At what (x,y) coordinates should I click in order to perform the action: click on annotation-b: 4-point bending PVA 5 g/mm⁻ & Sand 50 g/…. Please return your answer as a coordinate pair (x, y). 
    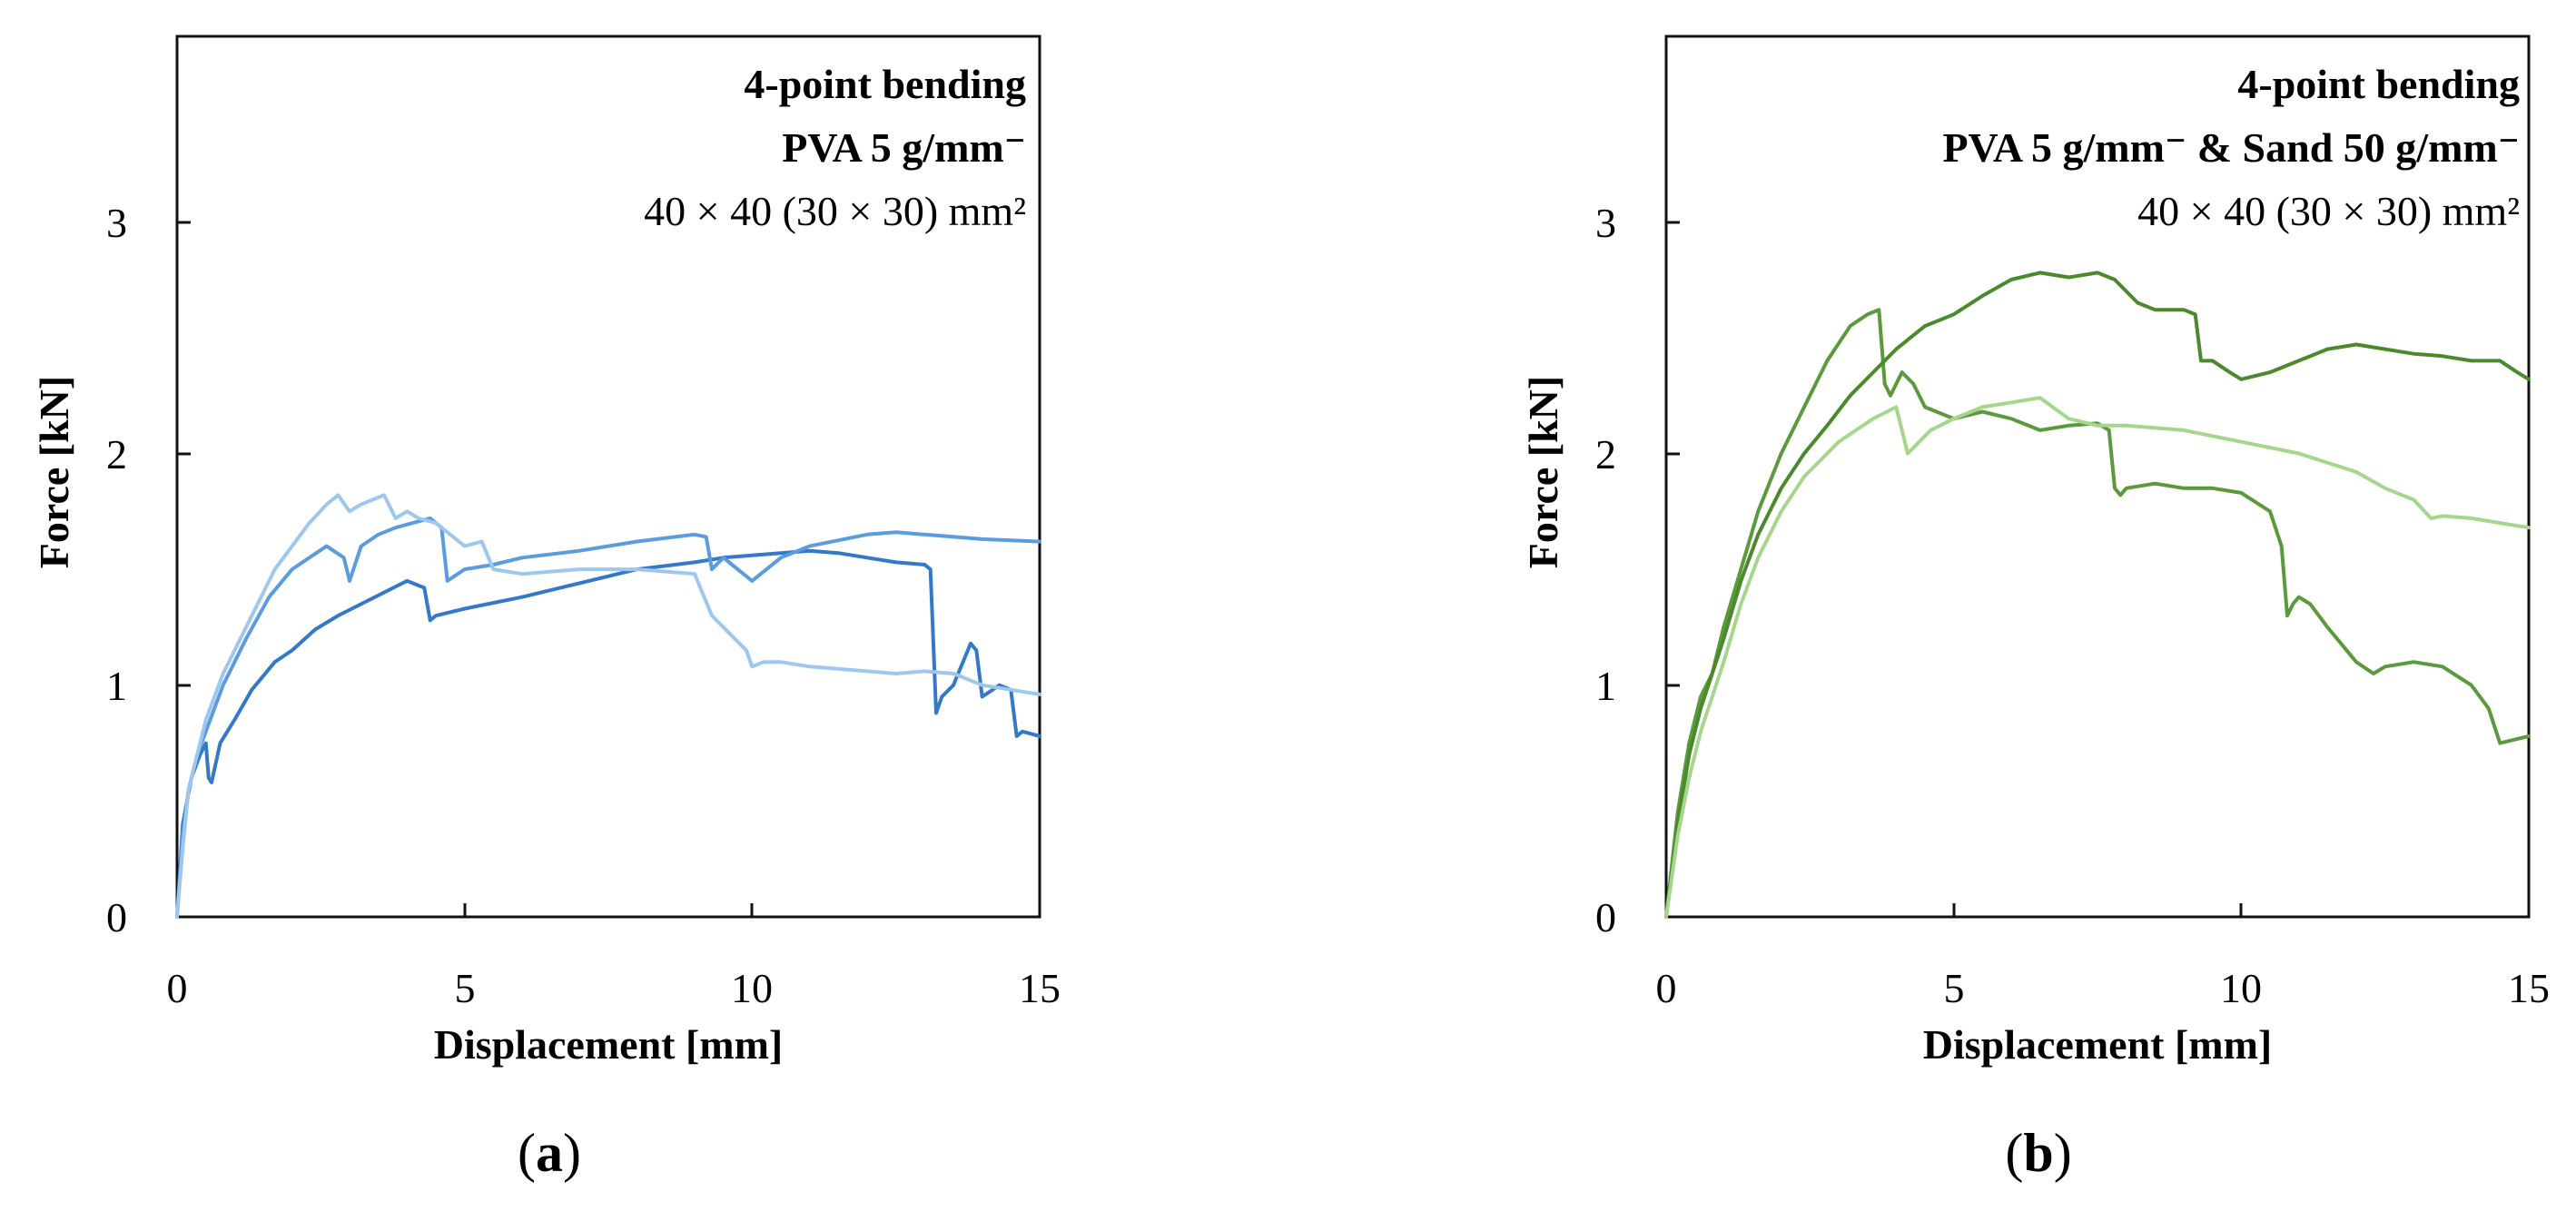
    Looking at the image, I should click on (2231, 147).